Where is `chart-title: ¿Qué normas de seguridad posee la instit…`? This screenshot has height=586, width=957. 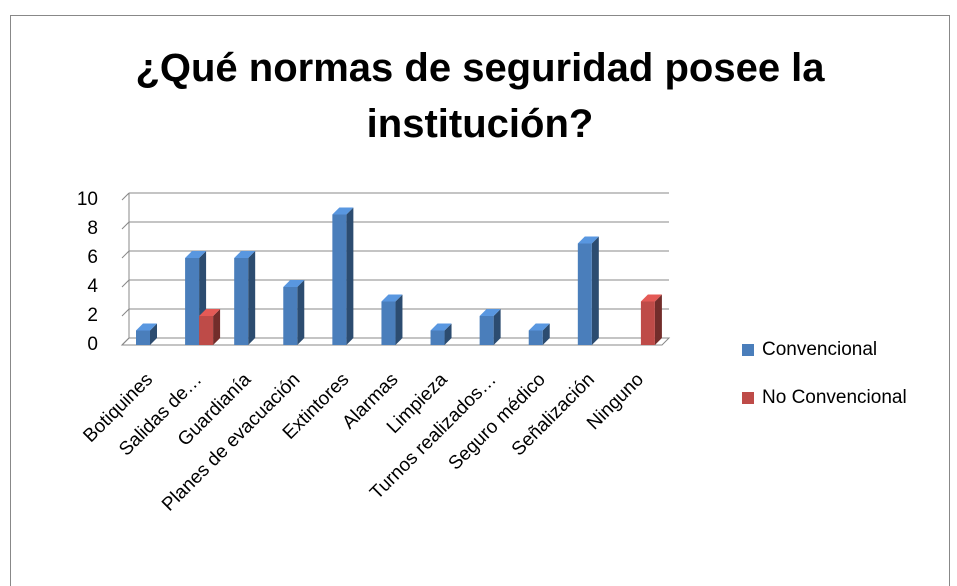
chart-title: ¿Qué normas de seguridad posee la instit… is located at coordinates (480, 96).